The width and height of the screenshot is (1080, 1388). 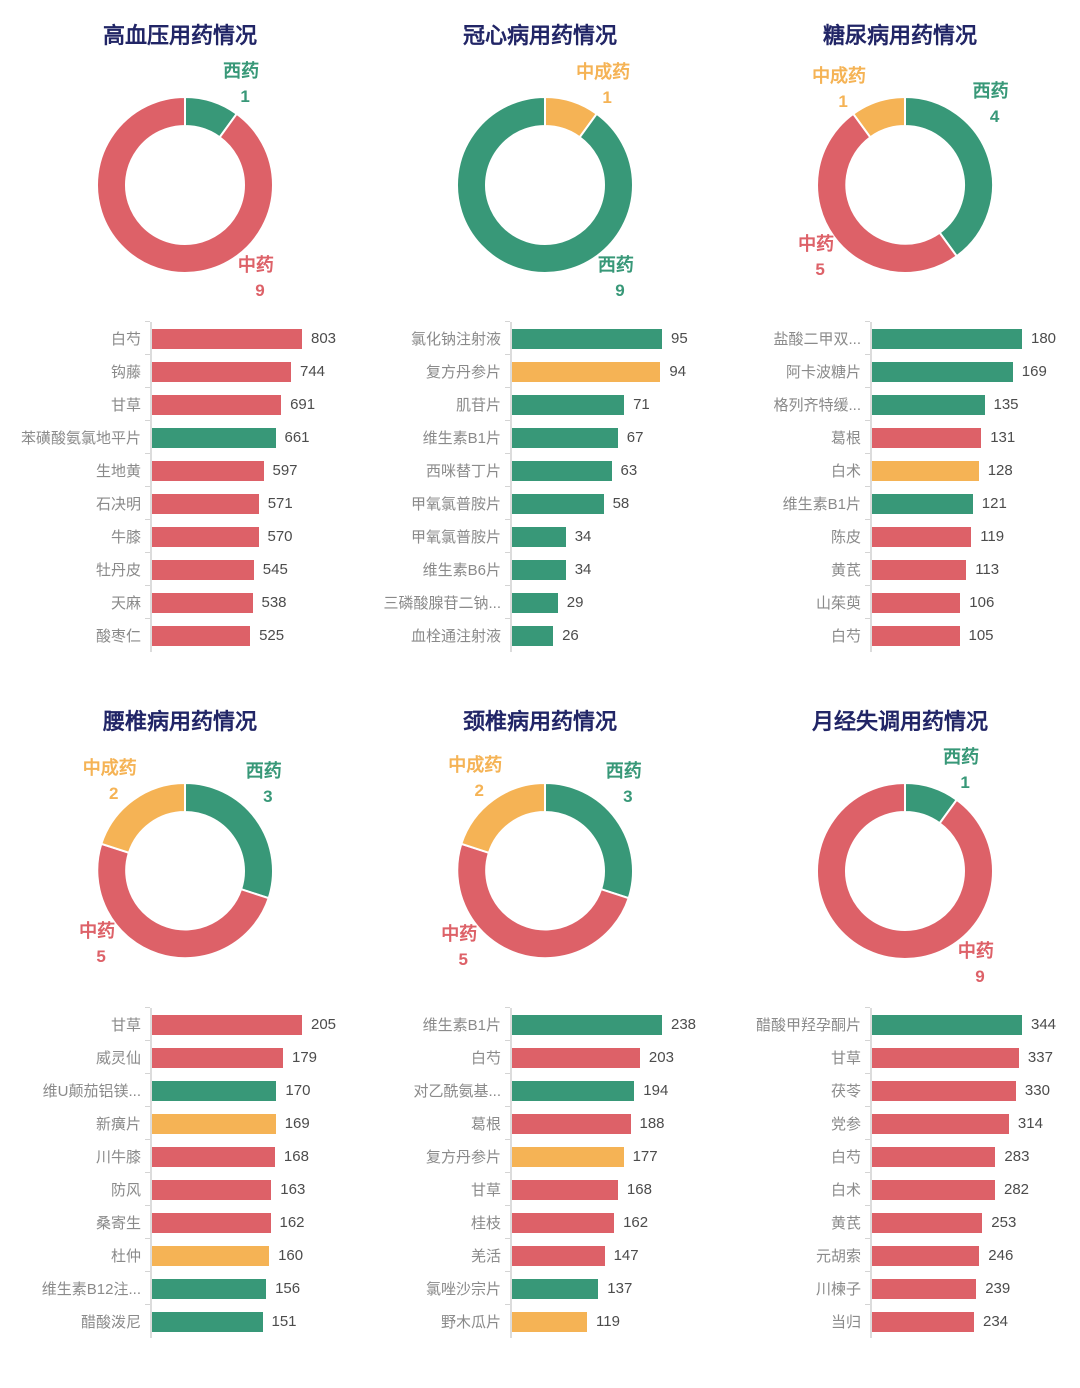 I want to click on bar-label: 野木瓜片, so click(x=470, y=1322).